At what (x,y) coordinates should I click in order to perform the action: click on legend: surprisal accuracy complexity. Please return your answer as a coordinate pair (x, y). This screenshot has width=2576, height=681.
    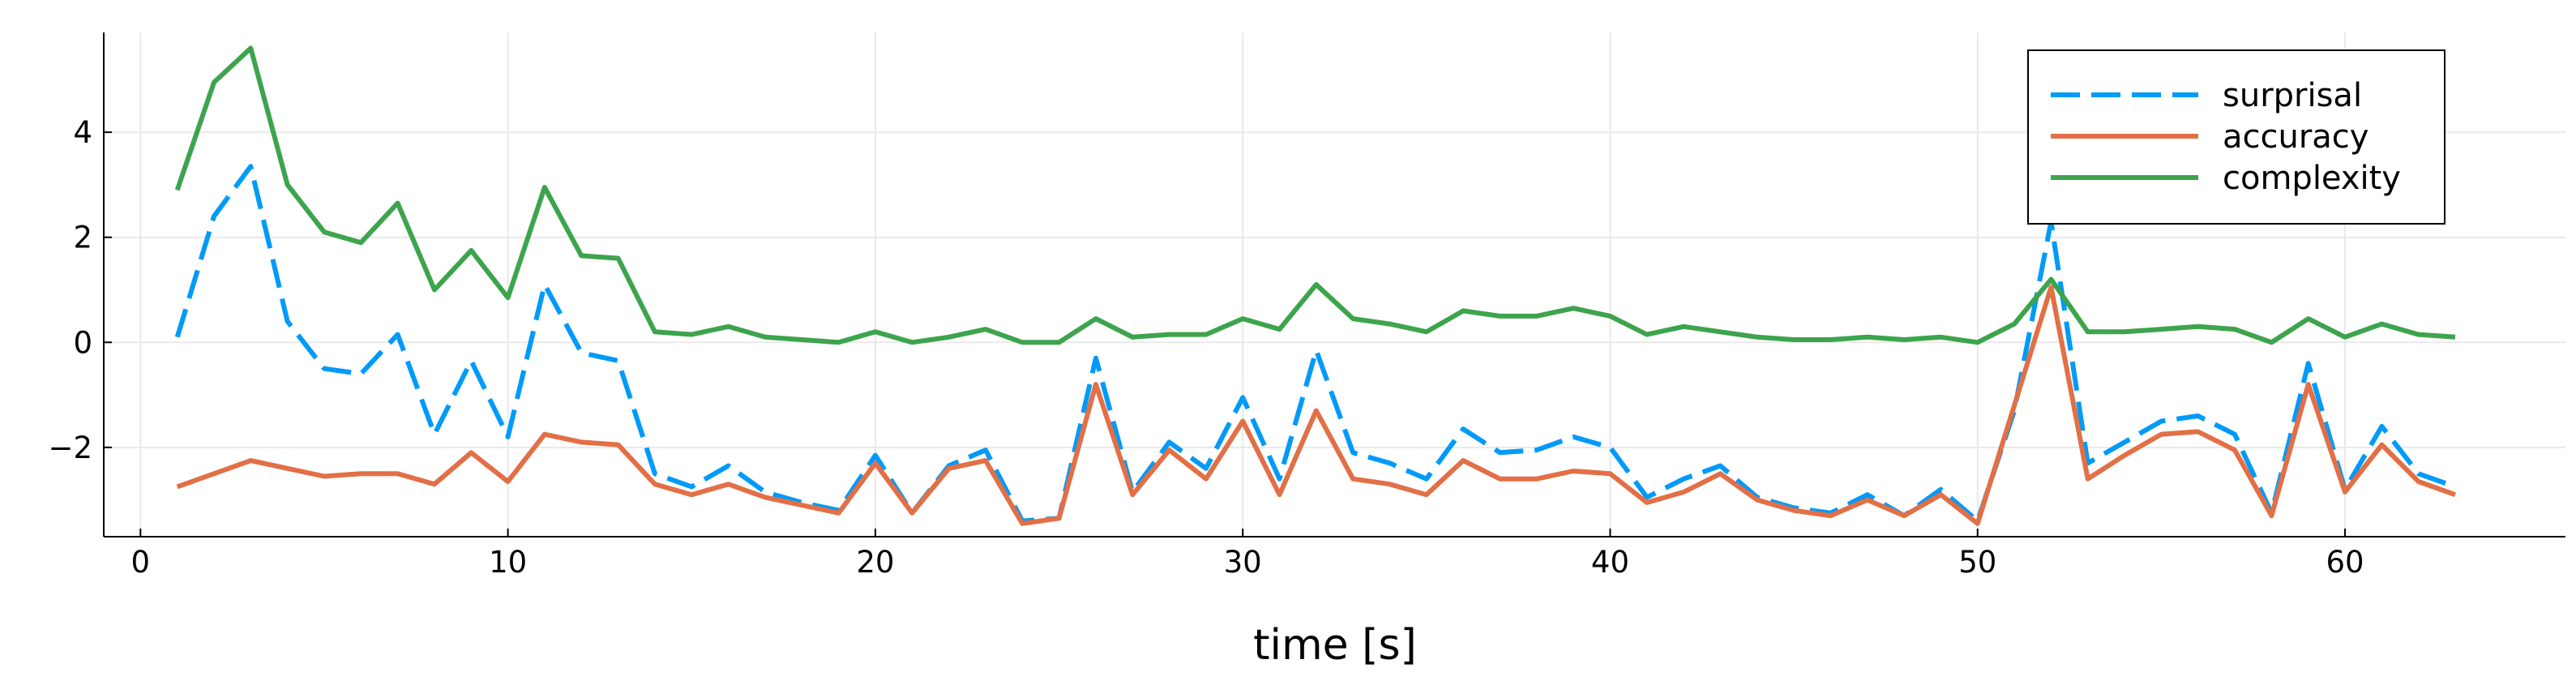
    Looking at the image, I should click on (2236, 137).